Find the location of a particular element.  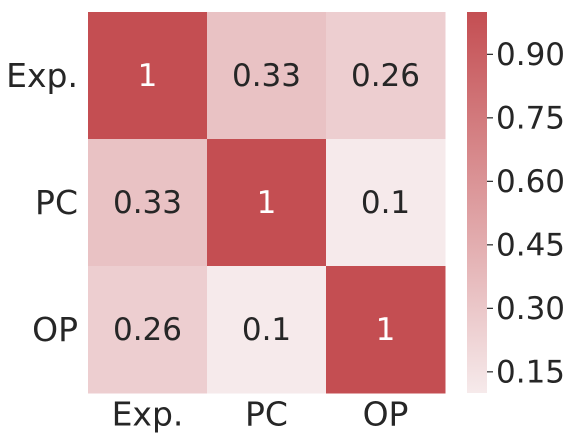

colorbar-tick-label: 0.60 is located at coordinates (530, 182).